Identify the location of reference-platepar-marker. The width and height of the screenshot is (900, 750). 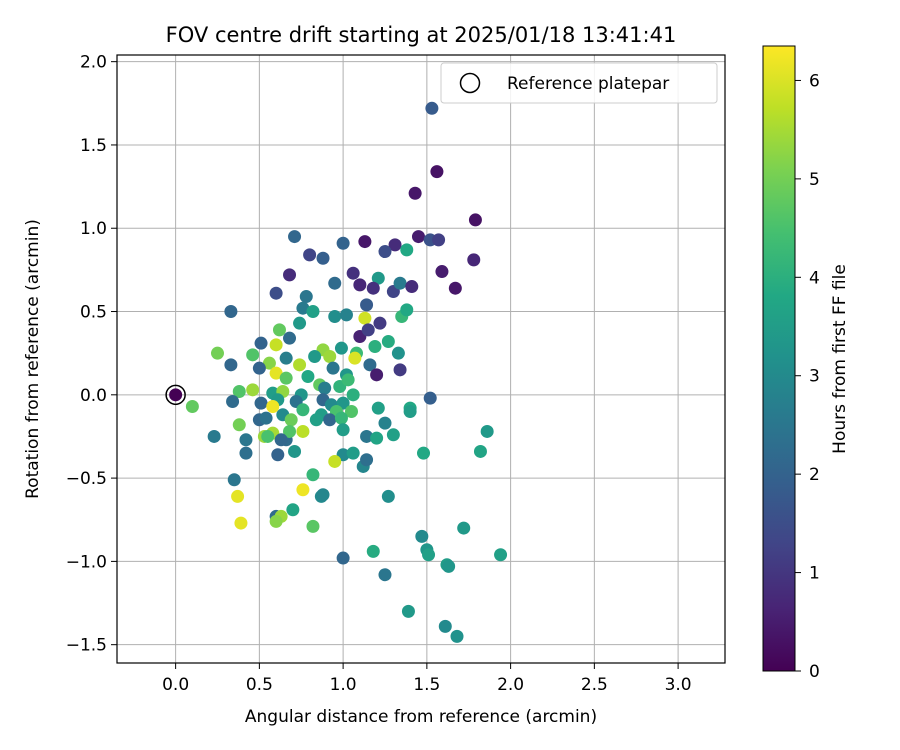
(175, 395).